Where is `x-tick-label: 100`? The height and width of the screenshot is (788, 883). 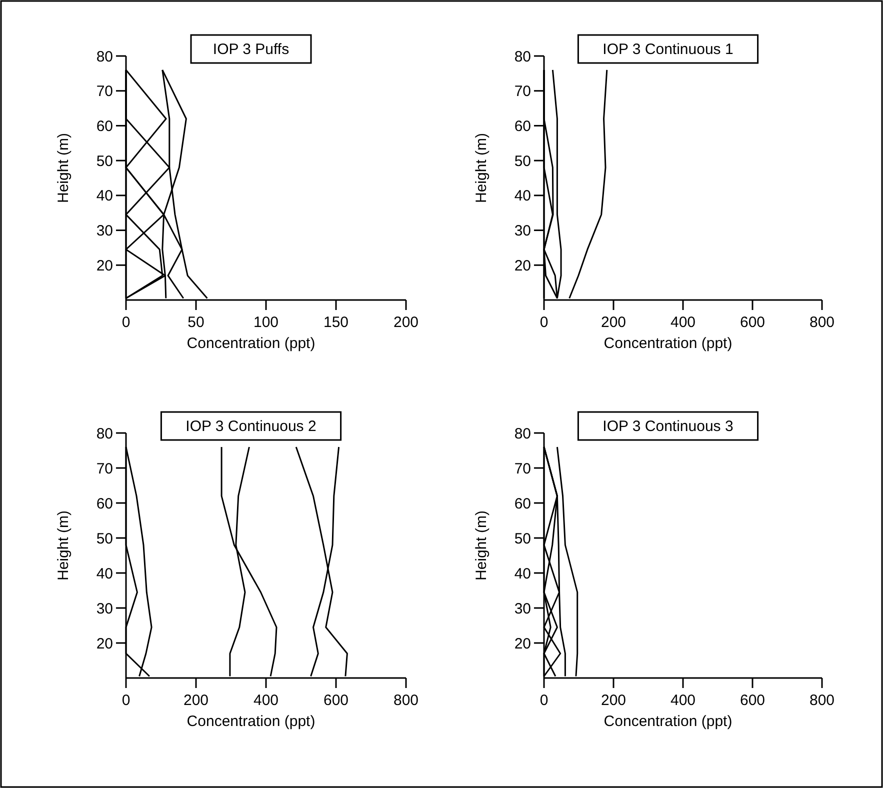 x-tick-label: 100 is located at coordinates (266, 322).